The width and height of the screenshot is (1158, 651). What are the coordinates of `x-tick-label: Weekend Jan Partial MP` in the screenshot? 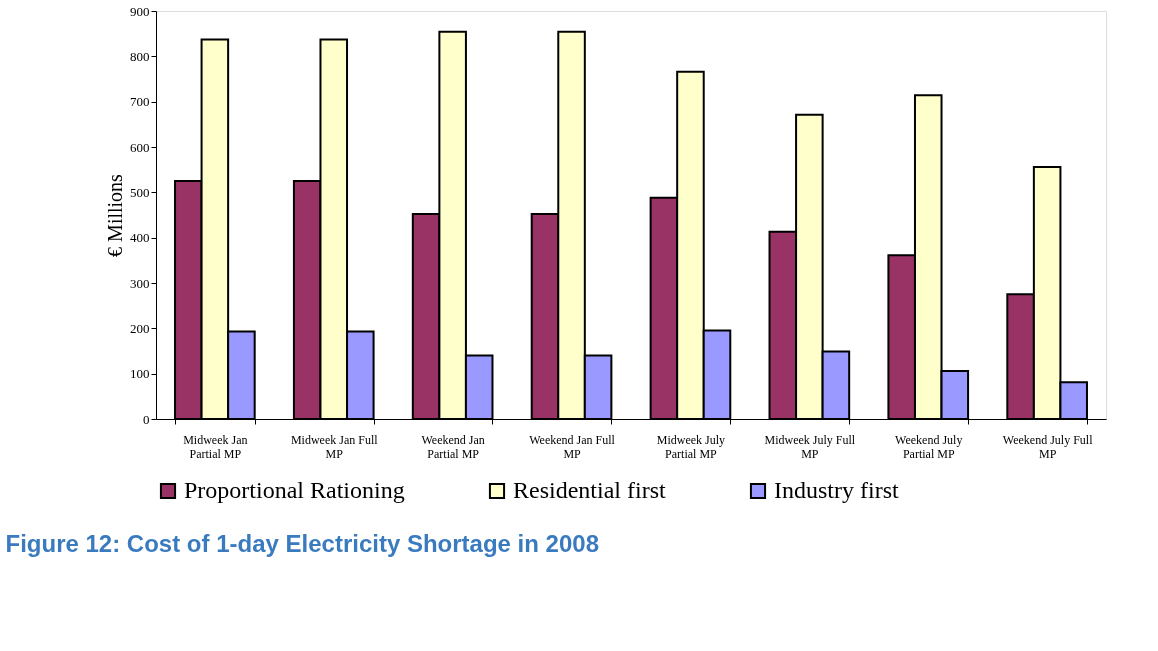 It's located at (453, 446).